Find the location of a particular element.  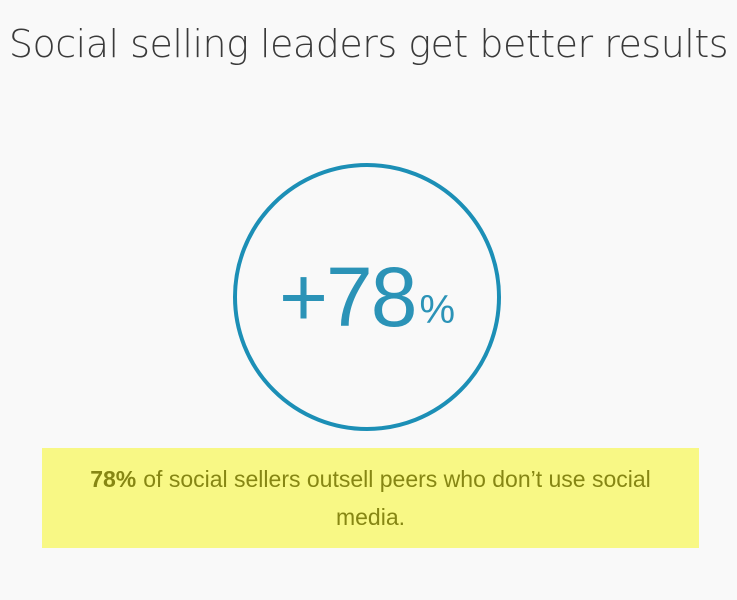

caption-highlight: 78% is located at coordinates (113, 479).